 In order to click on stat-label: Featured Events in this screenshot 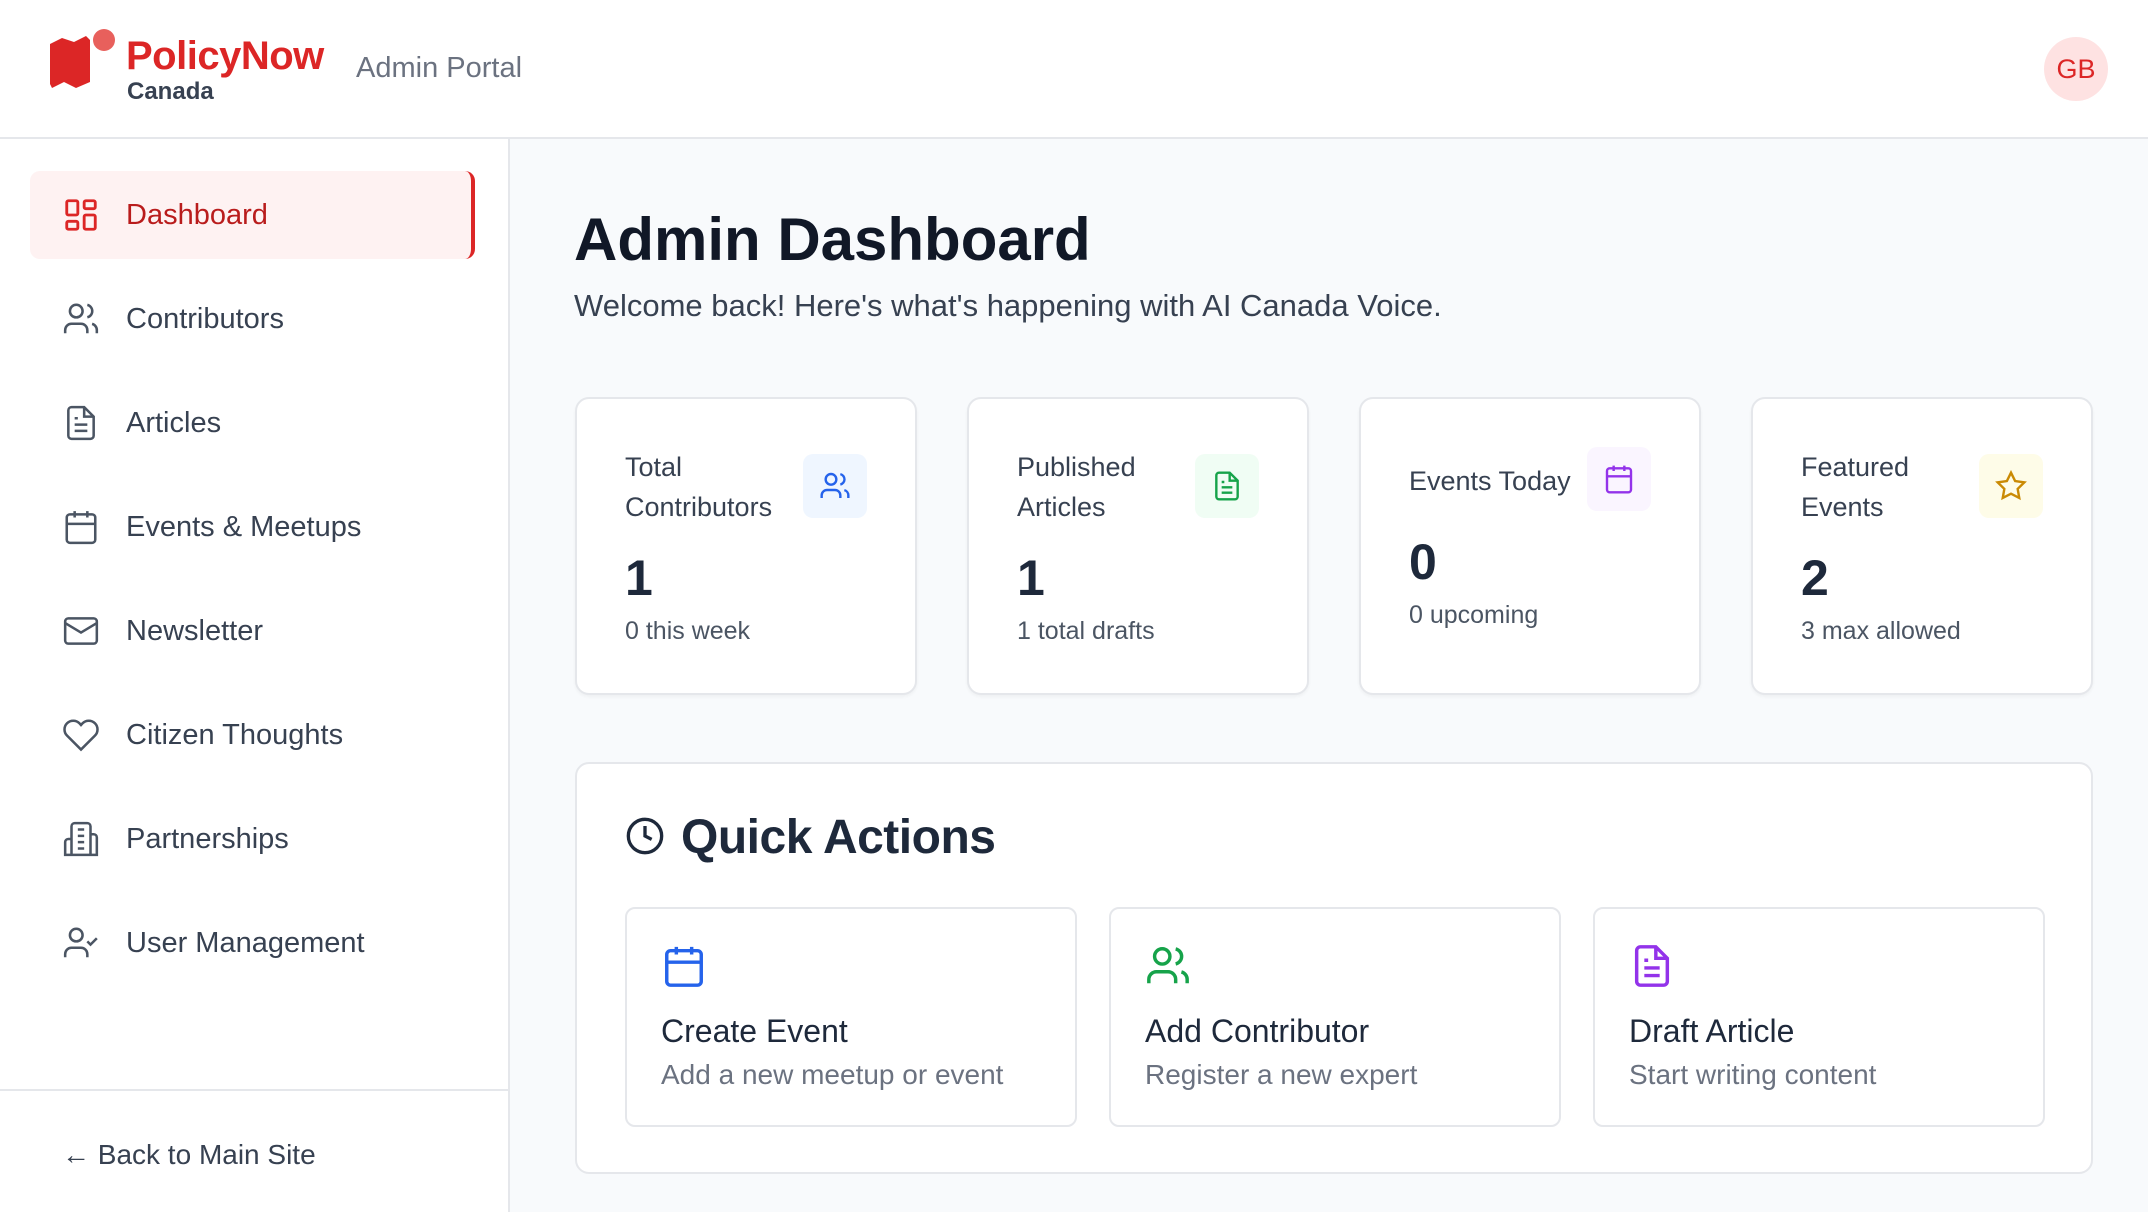, I will do `click(1855, 487)`.